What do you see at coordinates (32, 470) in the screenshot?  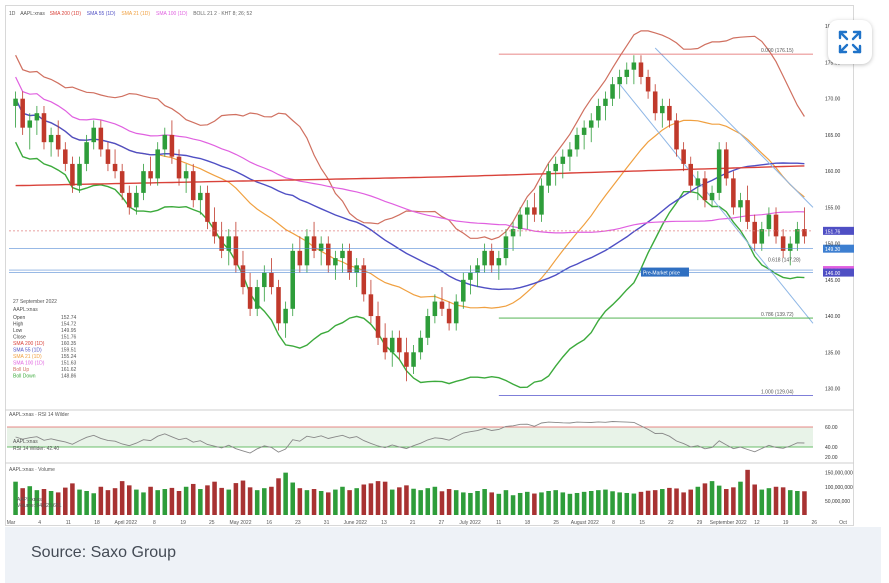 I see `volume-title: AAPL:xnas · Volume` at bounding box center [32, 470].